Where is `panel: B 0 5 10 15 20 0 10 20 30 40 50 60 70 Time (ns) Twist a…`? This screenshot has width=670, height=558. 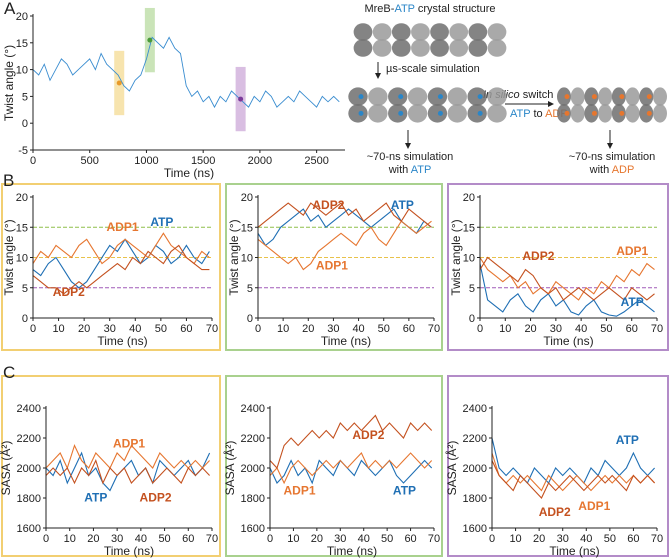 panel: B 0 5 10 15 20 0 10 20 30 40 50 60 70 Time (ns) Twist a… is located at coordinates (111, 261).